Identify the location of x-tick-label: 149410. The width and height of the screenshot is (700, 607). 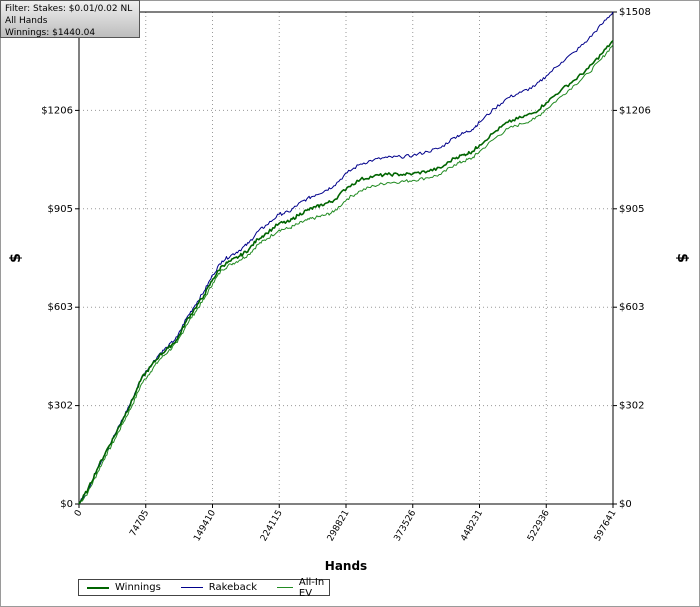
(205, 525).